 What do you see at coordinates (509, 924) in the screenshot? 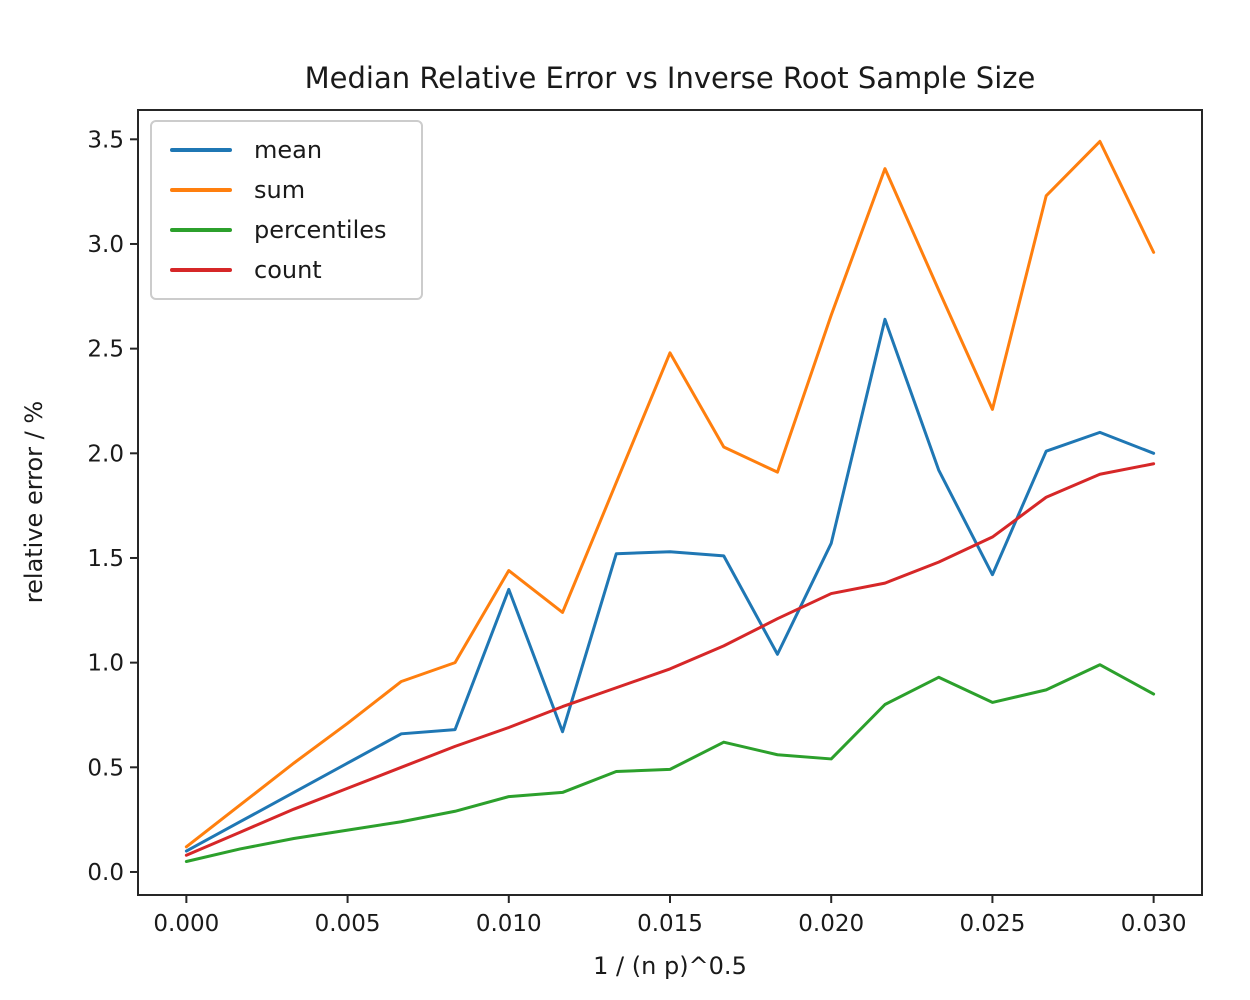
I see `x-tick-label: 0.010` at bounding box center [509, 924].